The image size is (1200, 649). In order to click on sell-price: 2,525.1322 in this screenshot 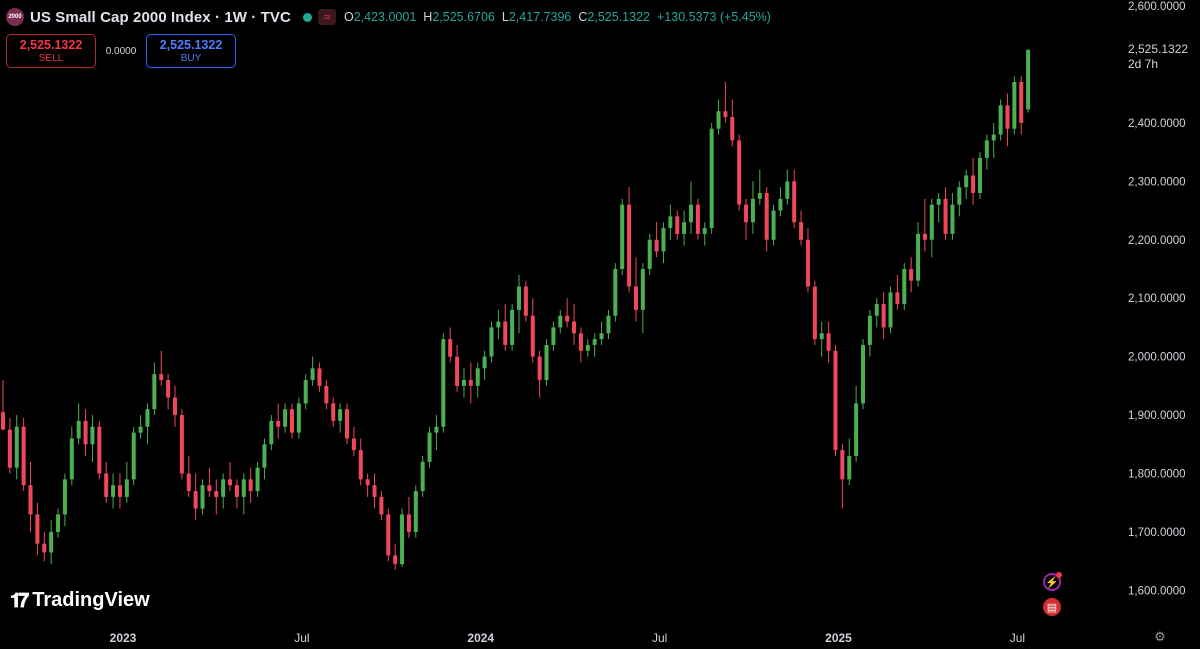, I will do `click(51, 44)`.